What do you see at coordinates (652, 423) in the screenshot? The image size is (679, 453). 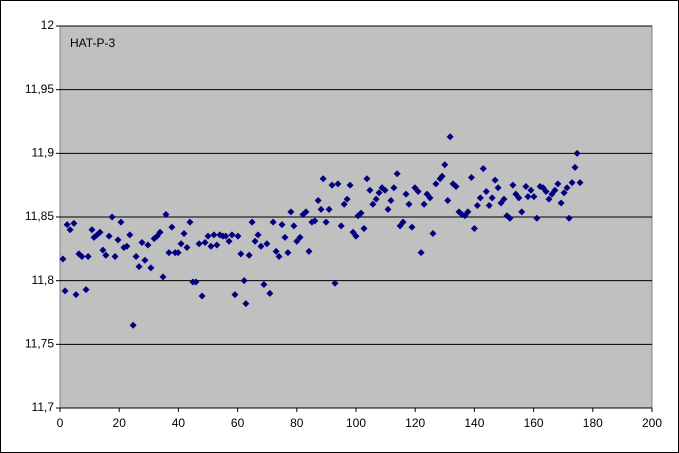 I see `x-tick-label: 200` at bounding box center [652, 423].